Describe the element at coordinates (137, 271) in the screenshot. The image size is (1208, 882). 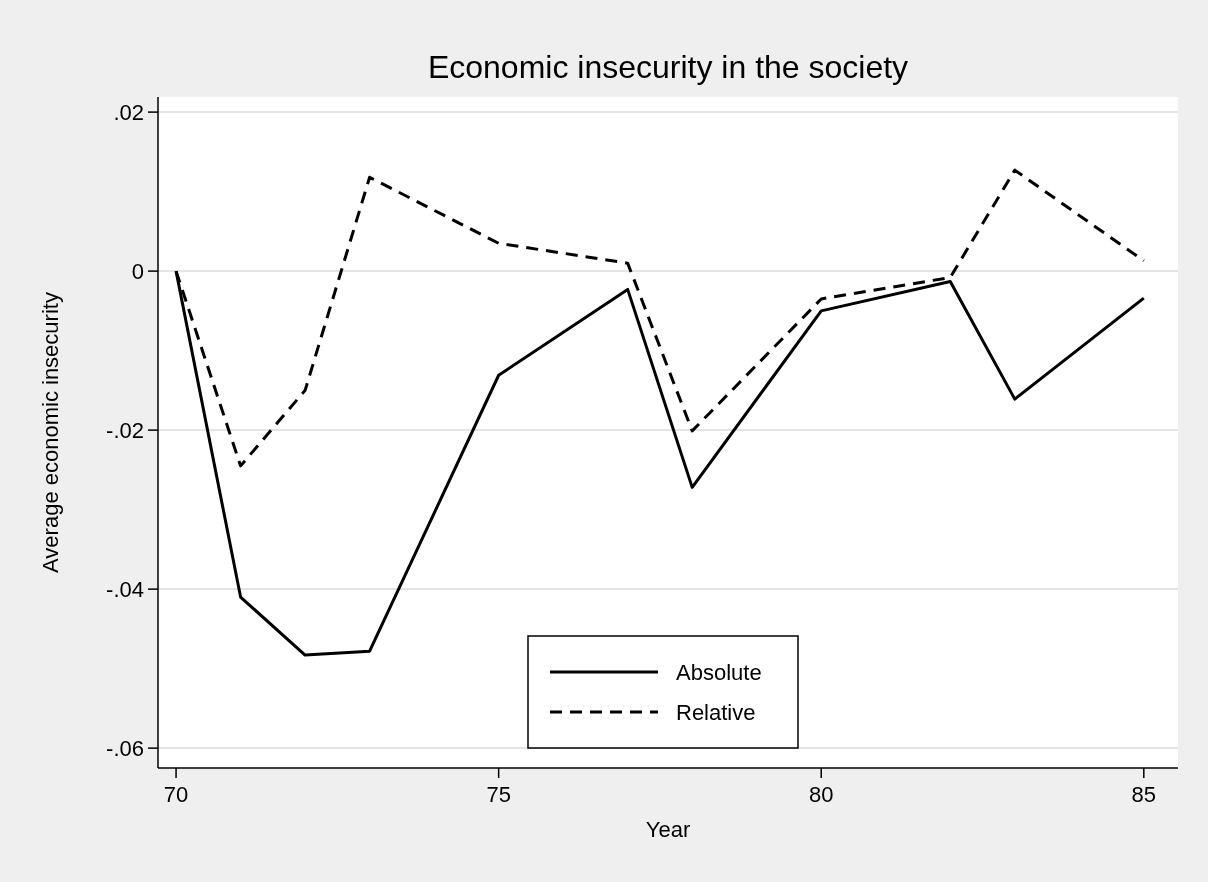
I see `y-tick-label: 0` at that location.